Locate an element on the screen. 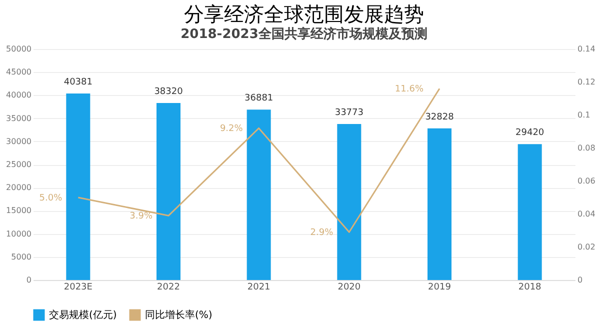 The height and width of the screenshot is (328, 600). data-label: 33773 is located at coordinates (349, 113).